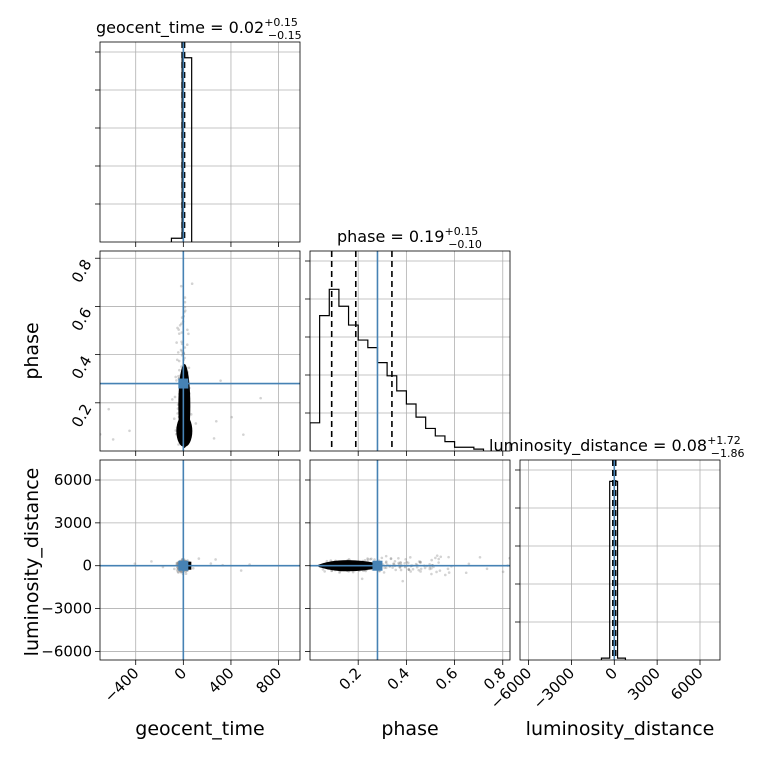  I want to click on title-geocent-time: geocent_time = 0.02+0.15 −0.15, so click(199, 29).